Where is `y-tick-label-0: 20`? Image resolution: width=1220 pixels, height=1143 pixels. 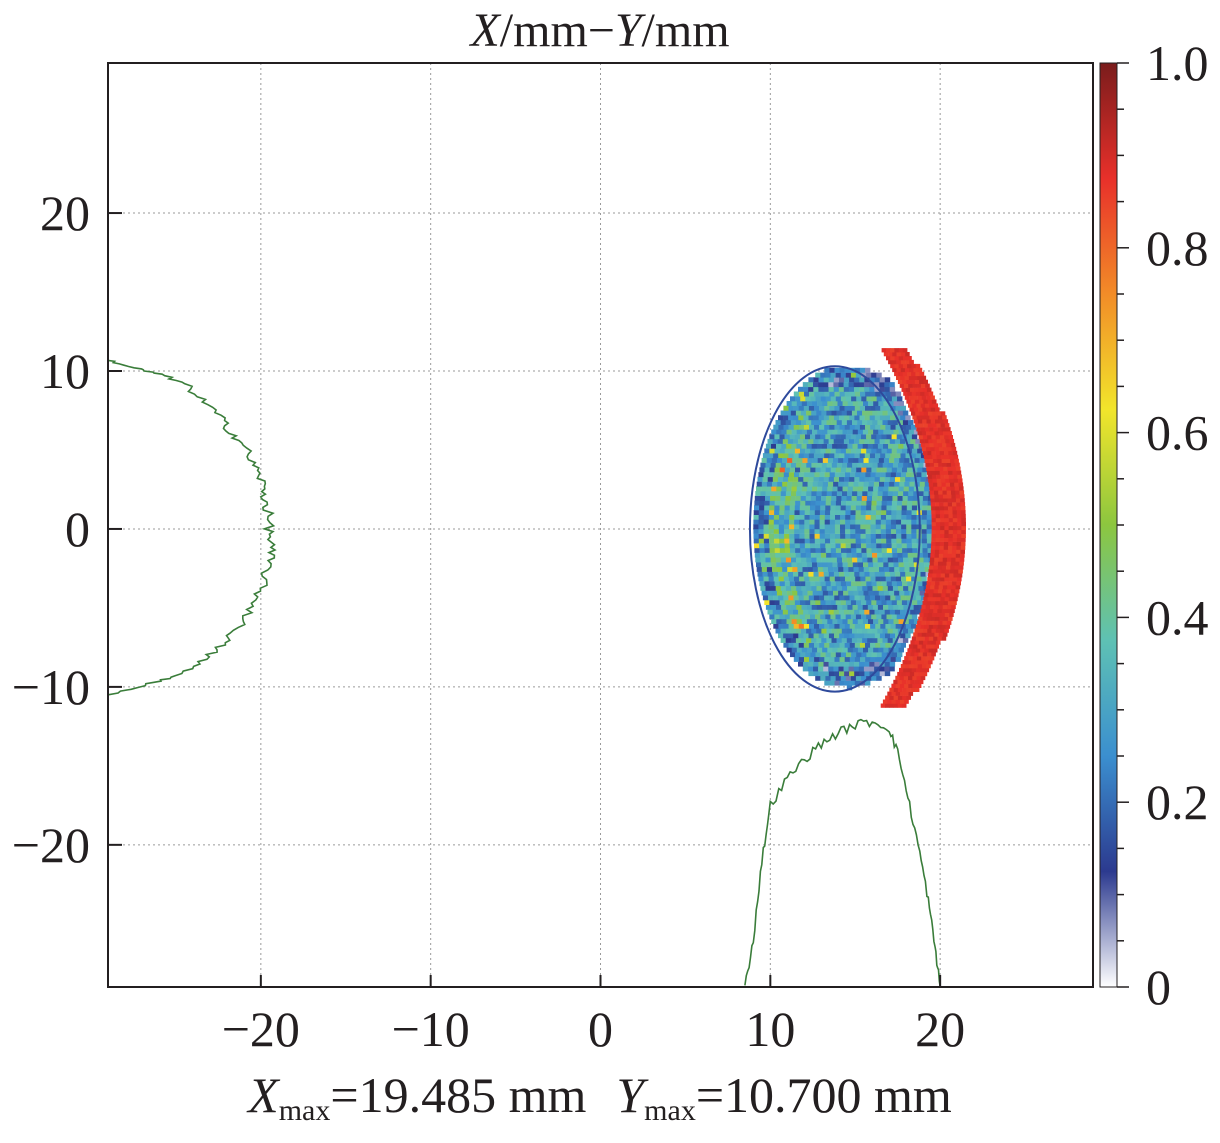 y-tick-label-0: 20 is located at coordinates (65, 213).